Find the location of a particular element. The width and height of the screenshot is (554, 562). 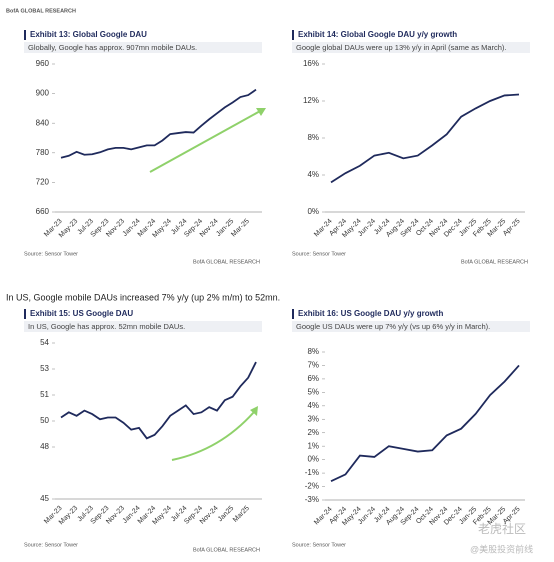

watermark: @美股投资前线 is located at coordinates (501, 548).